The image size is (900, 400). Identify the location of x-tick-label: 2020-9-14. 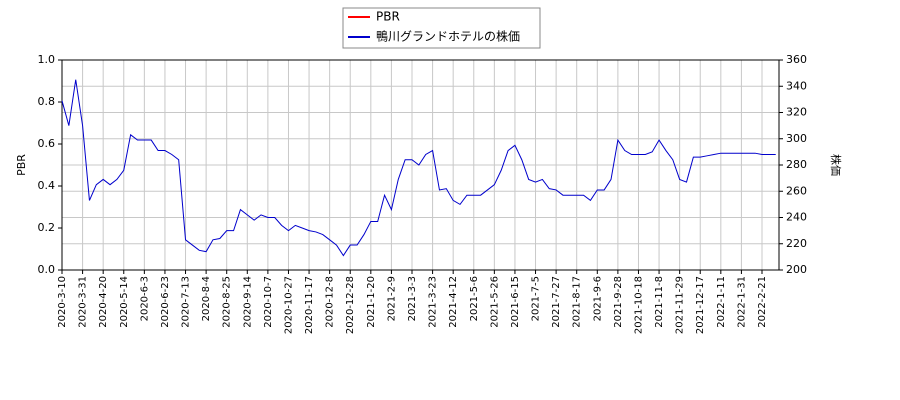
(247, 302).